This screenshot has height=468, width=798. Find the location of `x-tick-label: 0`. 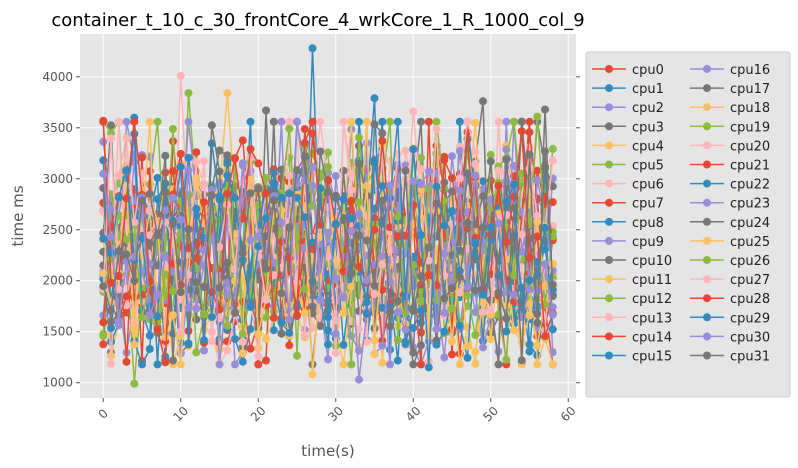

x-tick-label: 0 is located at coordinates (103, 413).